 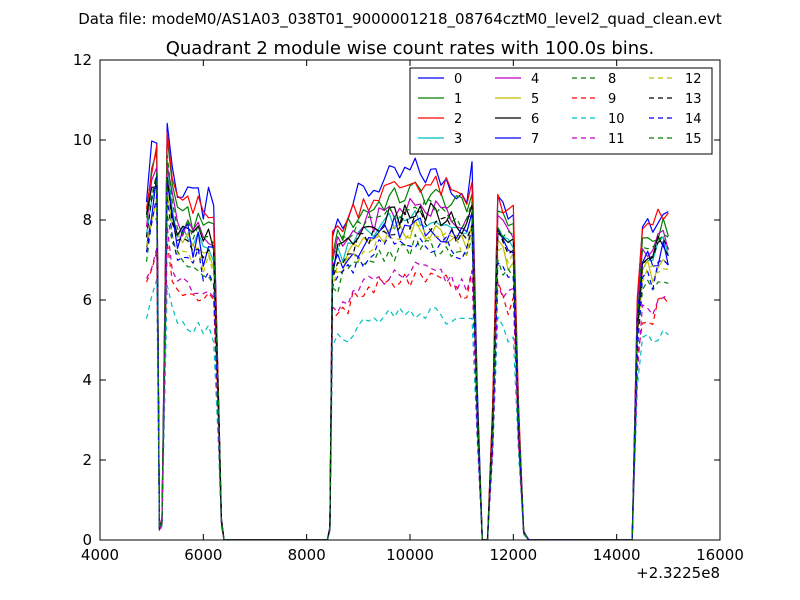 What do you see at coordinates (535, 119) in the screenshot?
I see `legend-label-6: 6` at bounding box center [535, 119].